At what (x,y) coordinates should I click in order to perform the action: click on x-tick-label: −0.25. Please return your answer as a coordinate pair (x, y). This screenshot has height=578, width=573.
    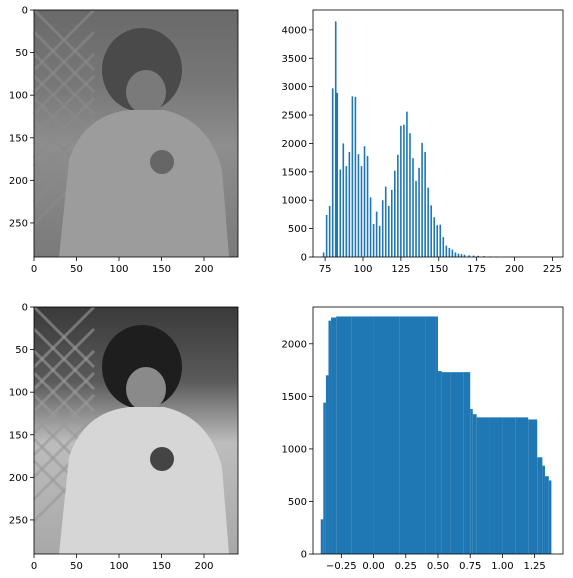
    Looking at the image, I should click on (341, 566).